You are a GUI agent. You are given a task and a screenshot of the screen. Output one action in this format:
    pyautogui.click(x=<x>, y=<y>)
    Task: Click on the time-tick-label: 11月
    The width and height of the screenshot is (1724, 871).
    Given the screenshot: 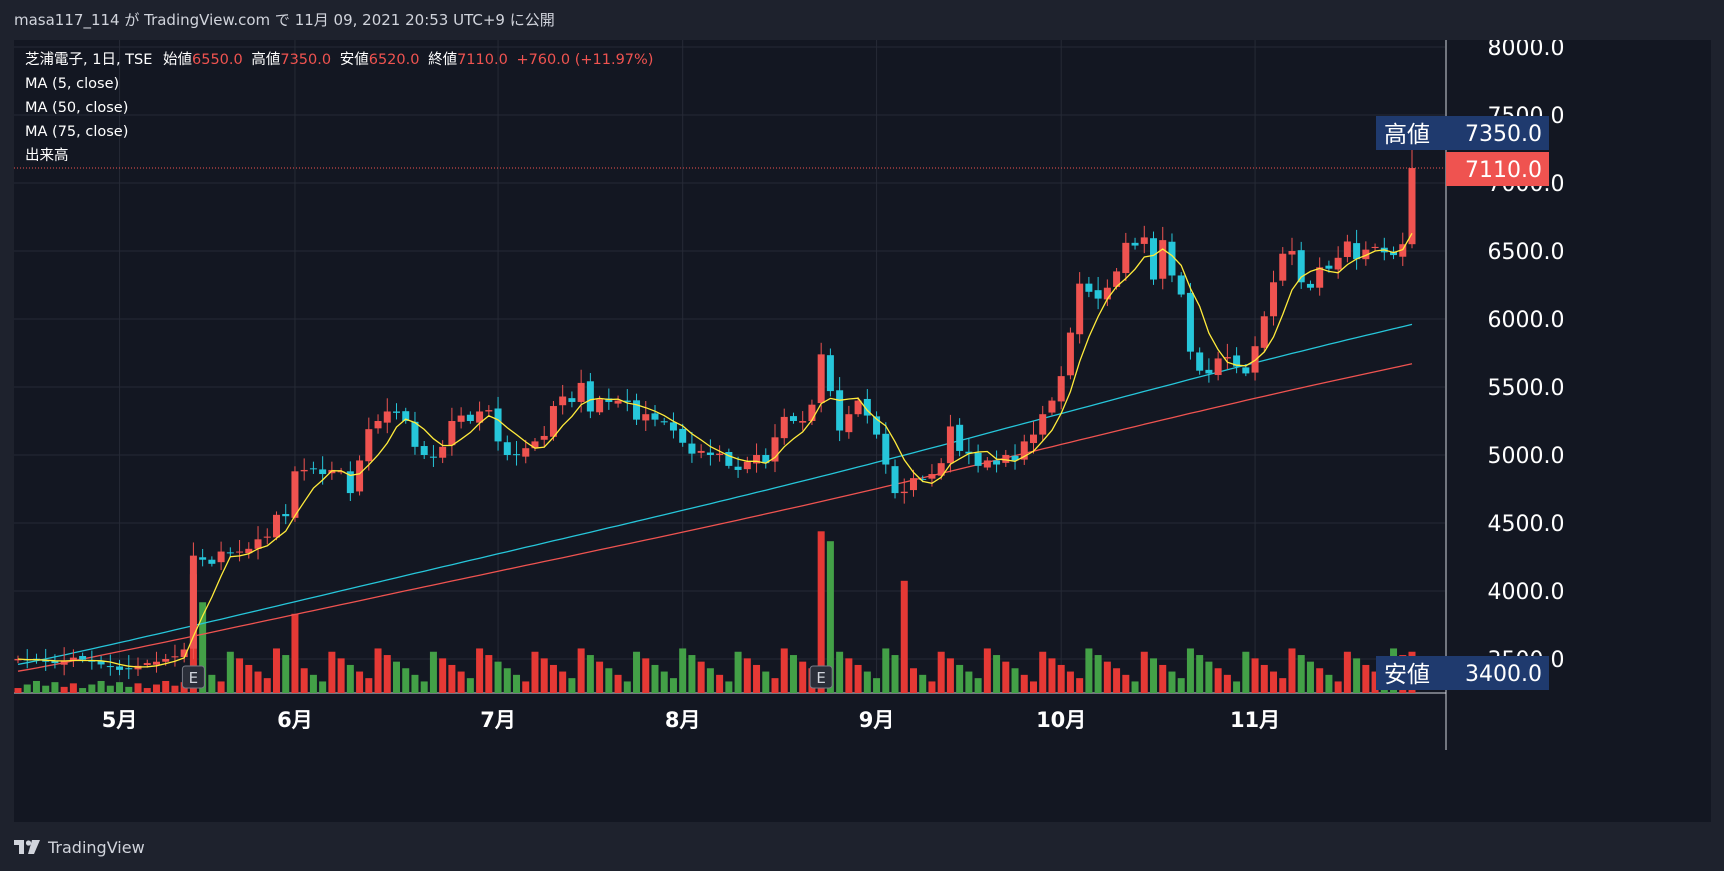 What is the action you would take?
    pyautogui.click(x=1255, y=720)
    